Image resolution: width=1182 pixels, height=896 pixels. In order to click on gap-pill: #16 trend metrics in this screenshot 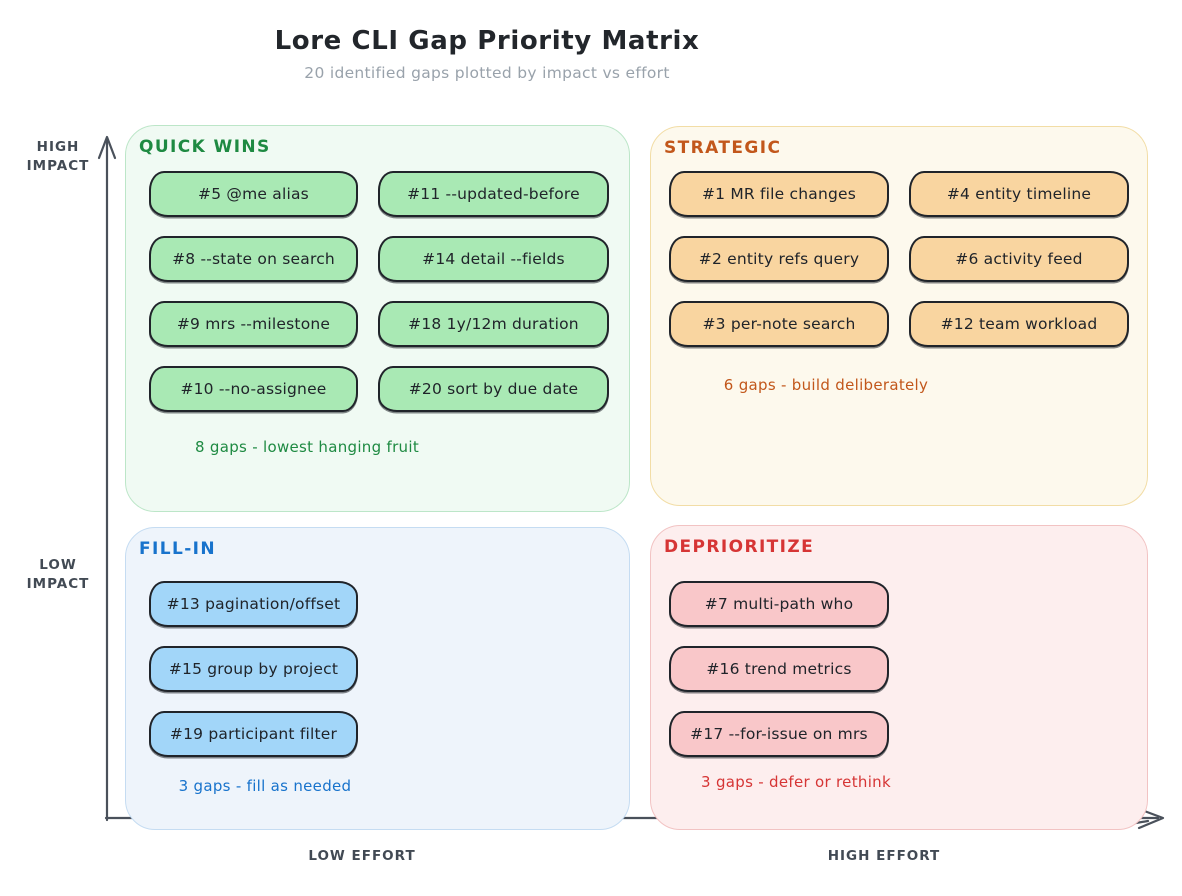, I will do `click(779, 669)`.